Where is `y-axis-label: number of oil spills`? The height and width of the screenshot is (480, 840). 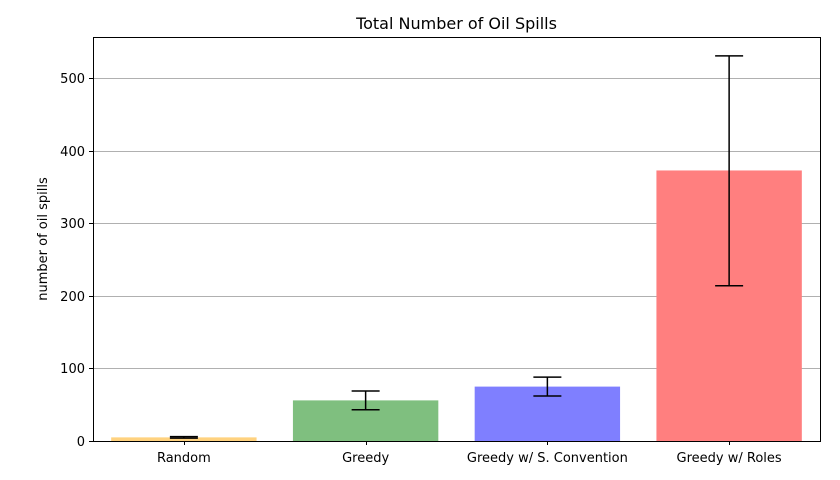
y-axis-label: number of oil spills is located at coordinates (43, 239).